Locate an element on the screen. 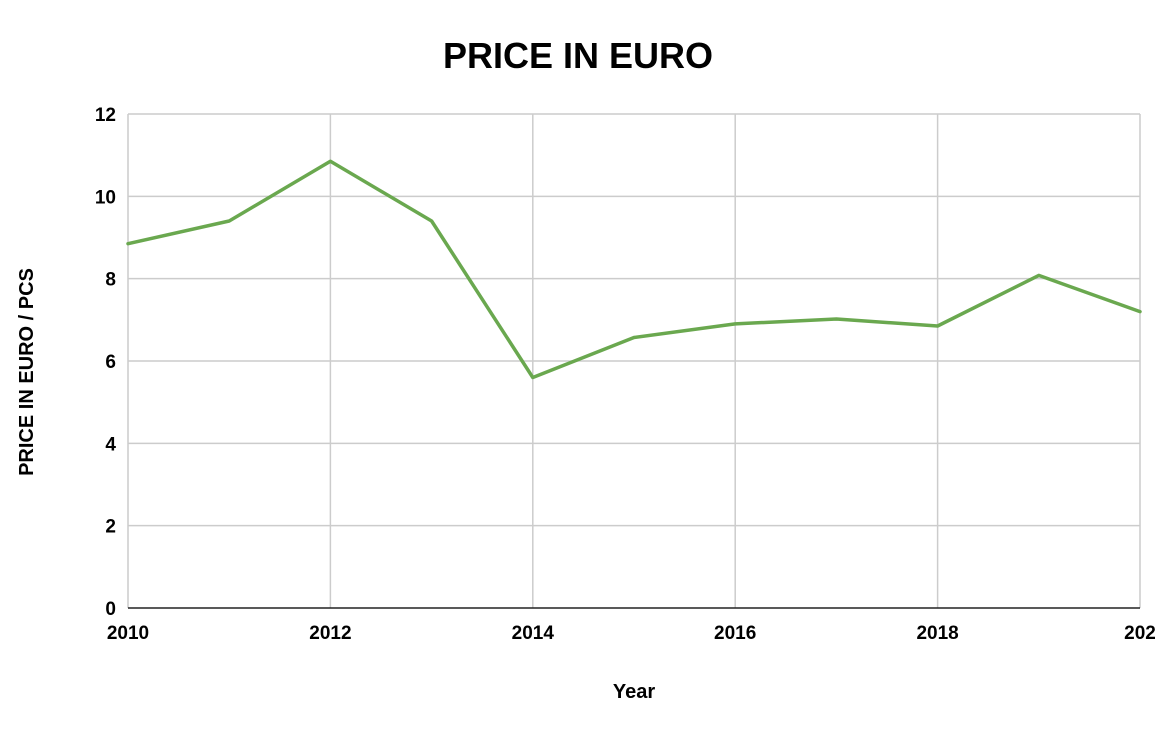 The width and height of the screenshot is (1155, 741). x-tick-label: 202 is located at coordinates (1139, 633).